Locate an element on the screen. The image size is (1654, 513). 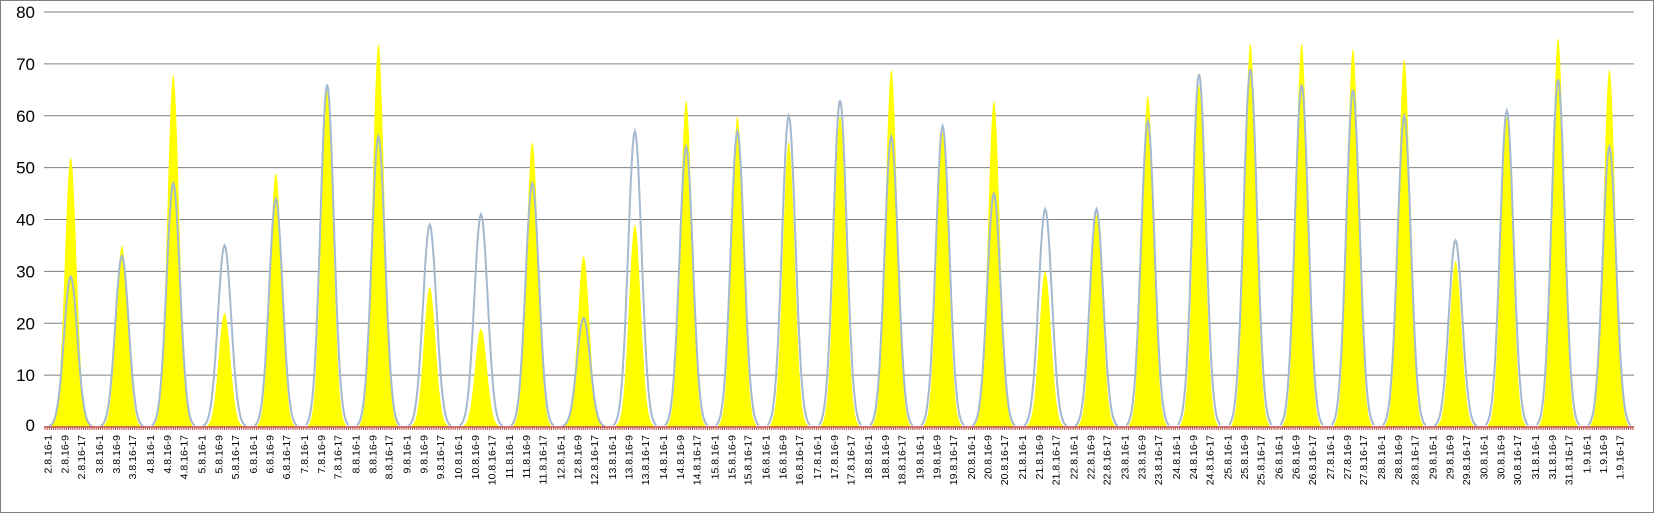
x-tick-label: 3.8.16-1 is located at coordinates (100, 454).